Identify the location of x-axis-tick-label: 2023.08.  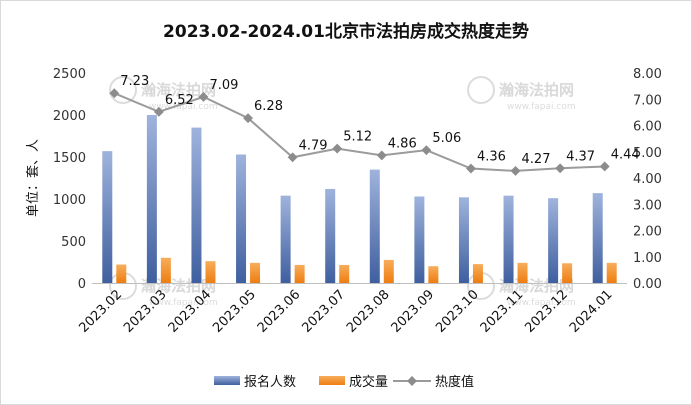
(368, 311).